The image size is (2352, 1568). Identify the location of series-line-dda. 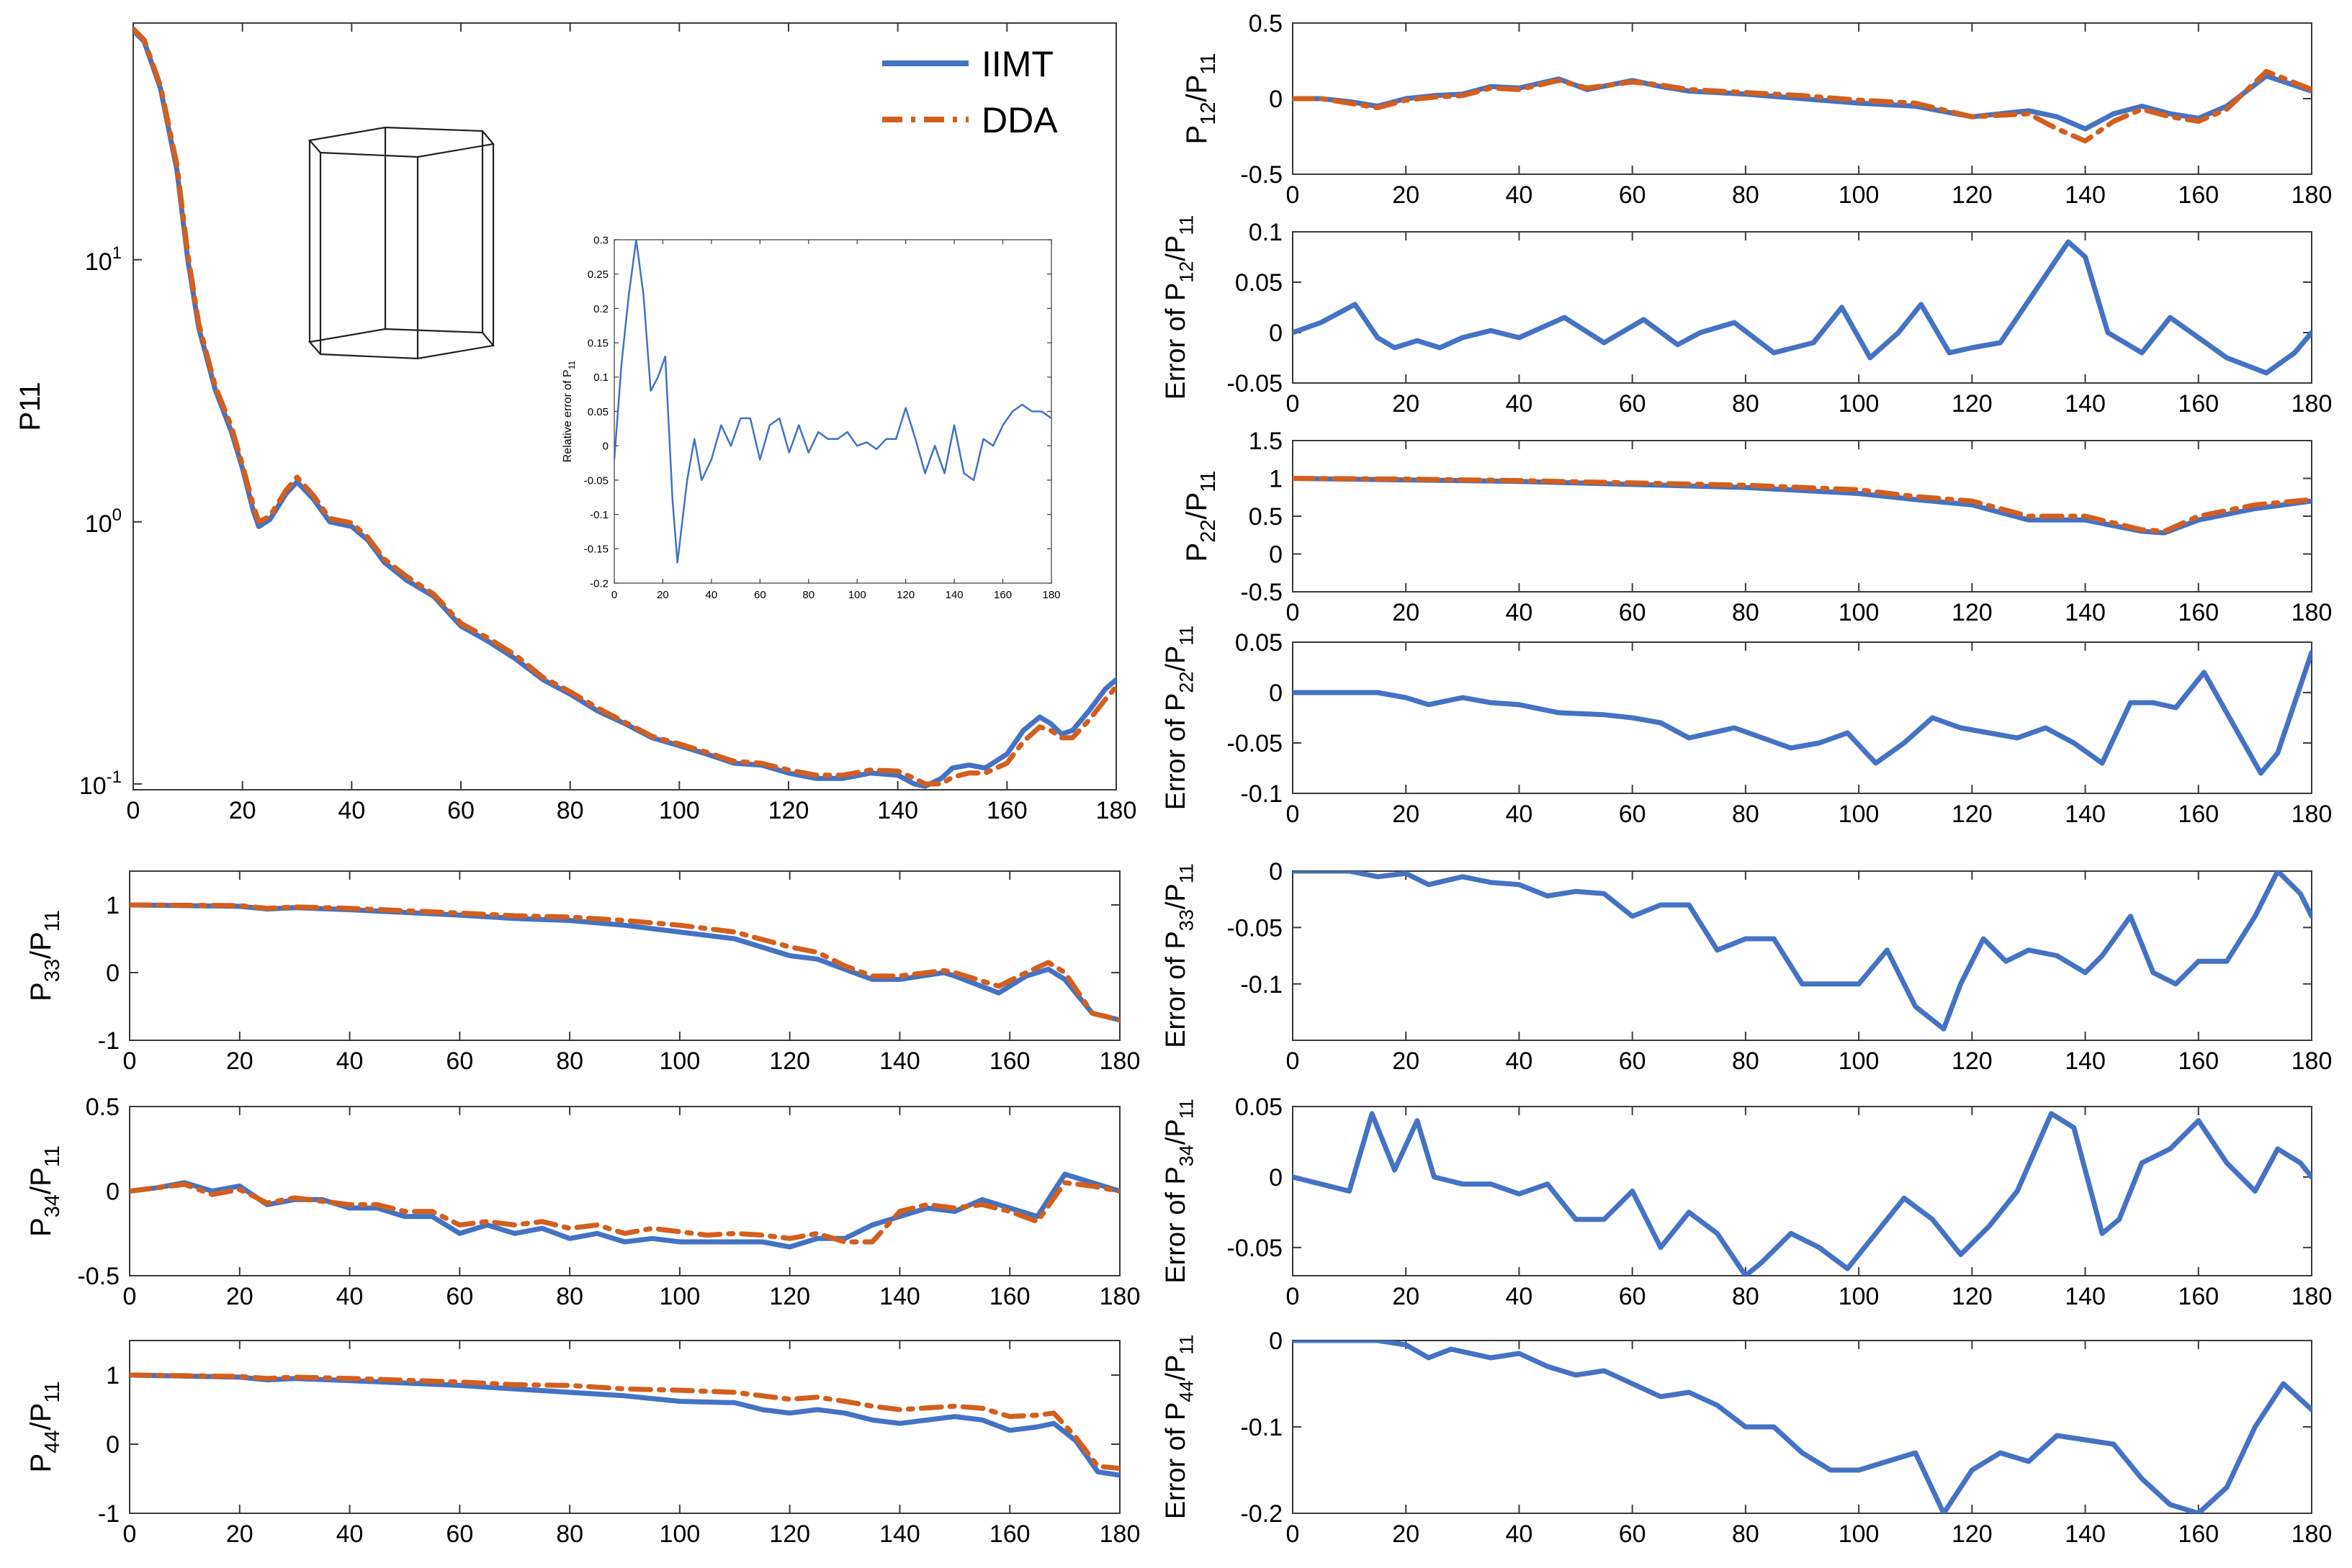
(1802, 505).